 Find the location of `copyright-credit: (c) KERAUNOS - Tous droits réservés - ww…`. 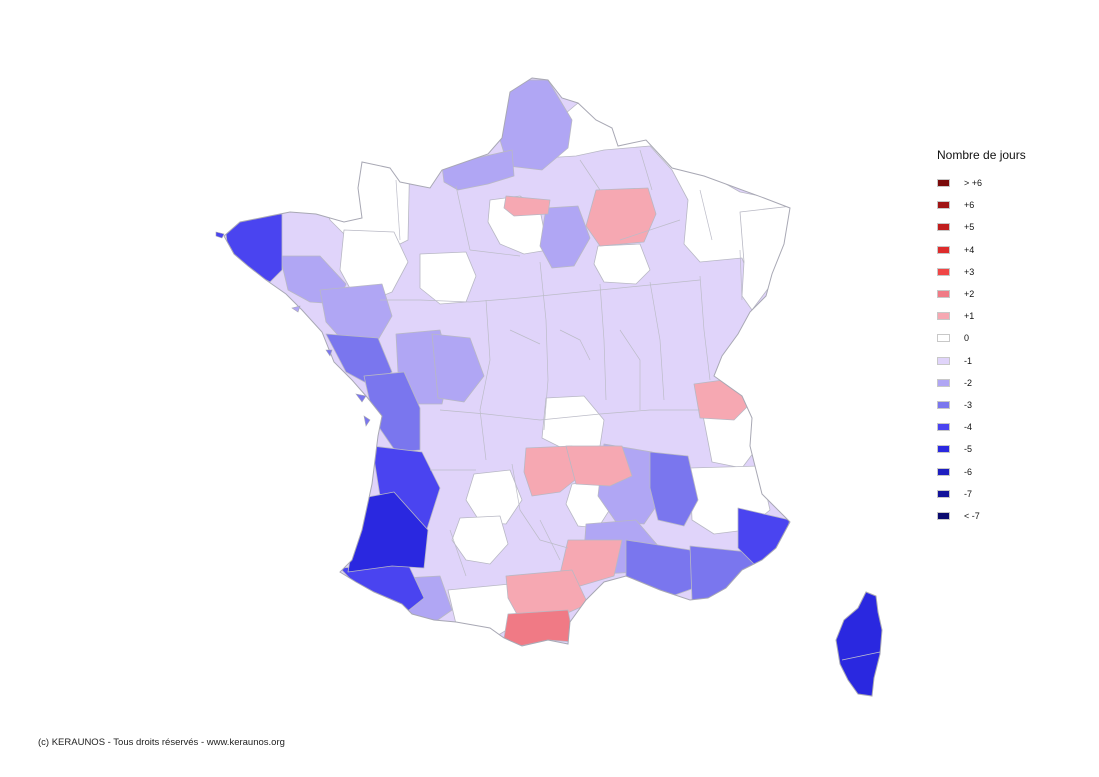

copyright-credit: (c) KERAUNOS - Tous droits réservés - ww… is located at coordinates (161, 742).